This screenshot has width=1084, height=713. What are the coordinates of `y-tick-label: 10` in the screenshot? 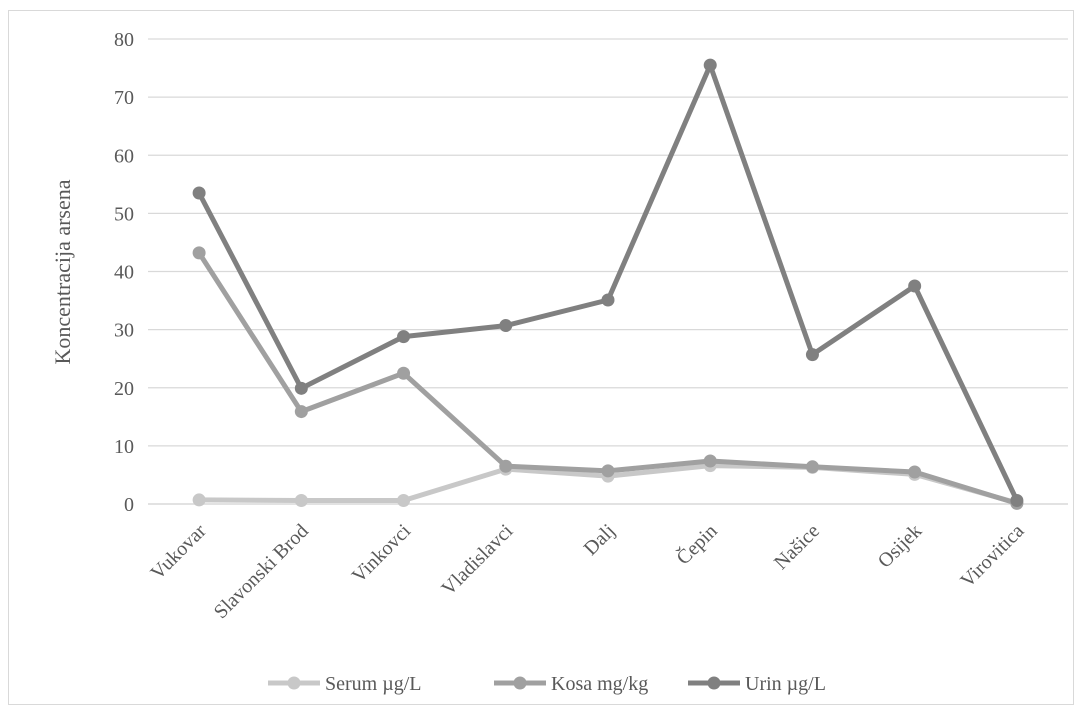 It's located at (124, 447).